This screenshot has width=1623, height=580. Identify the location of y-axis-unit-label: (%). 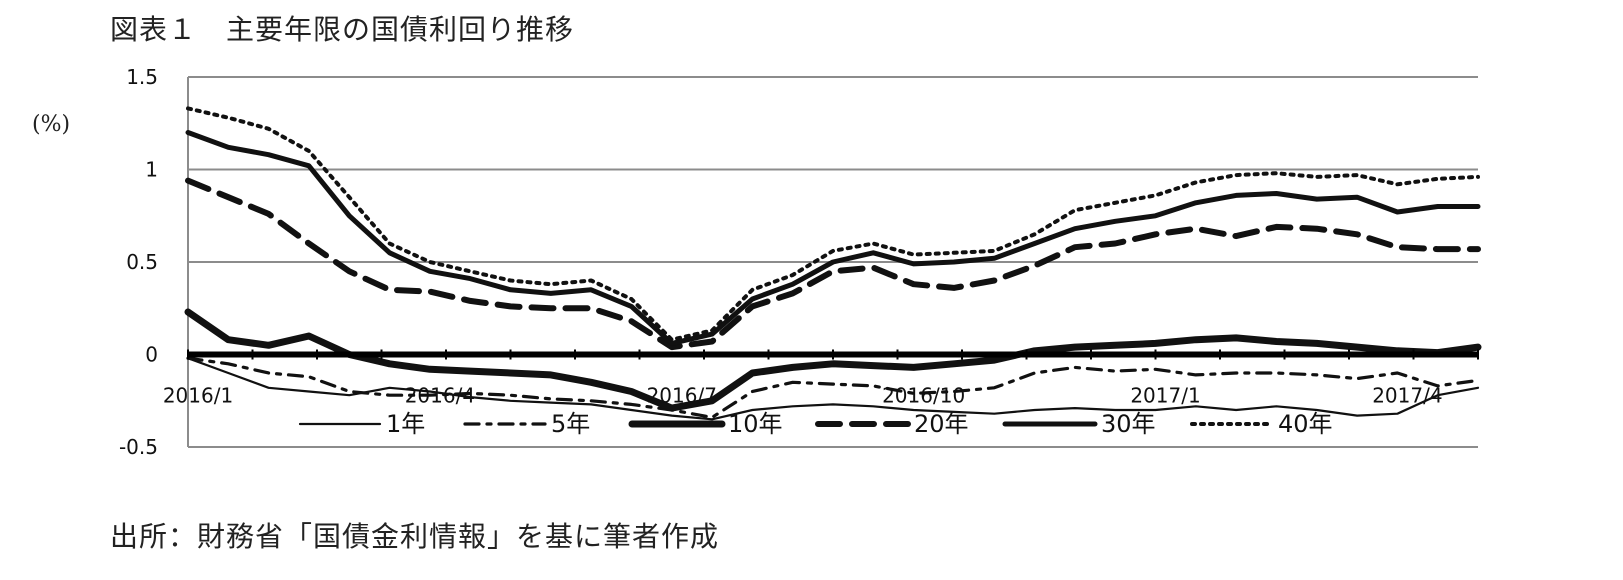
(51, 124).